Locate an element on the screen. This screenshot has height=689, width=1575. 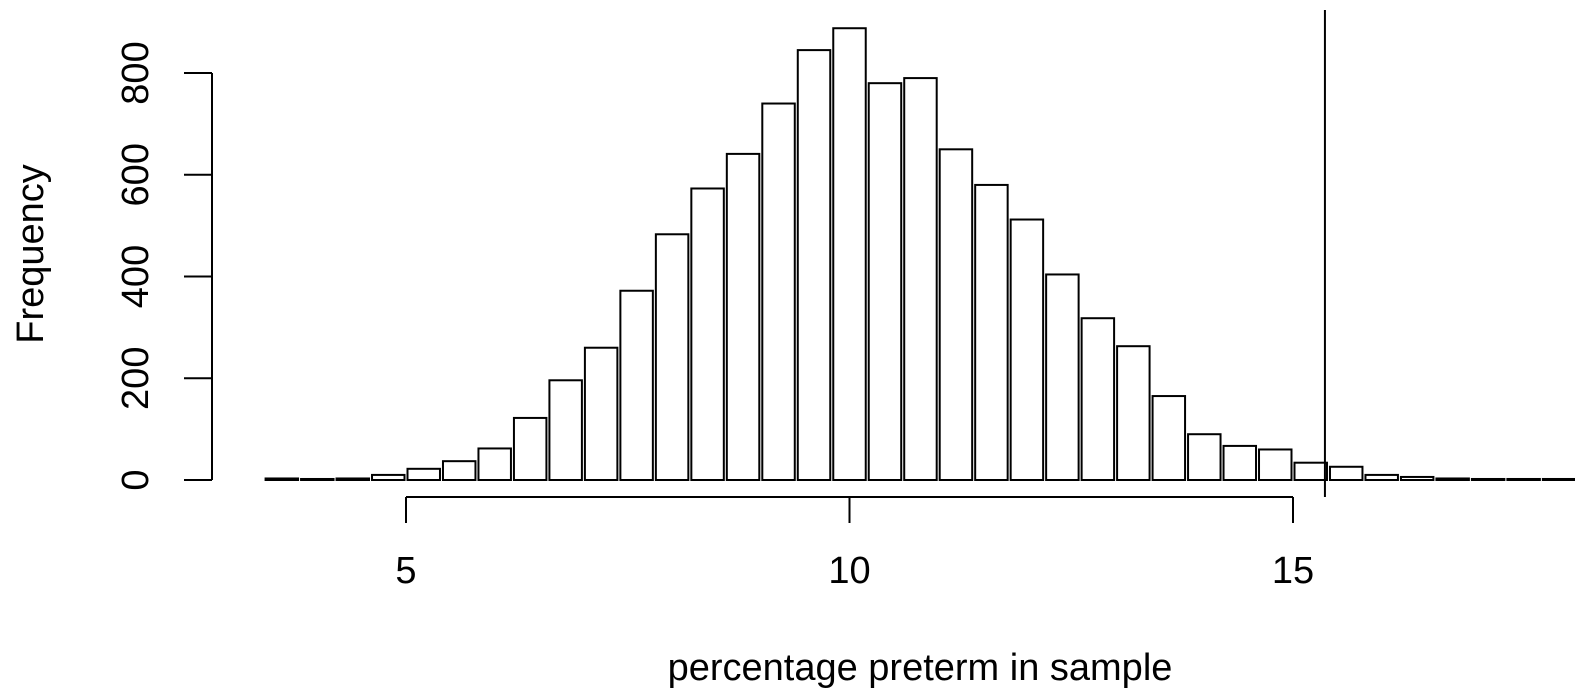
x-axis-label: percentage preterm in sample is located at coordinates (920, 668).